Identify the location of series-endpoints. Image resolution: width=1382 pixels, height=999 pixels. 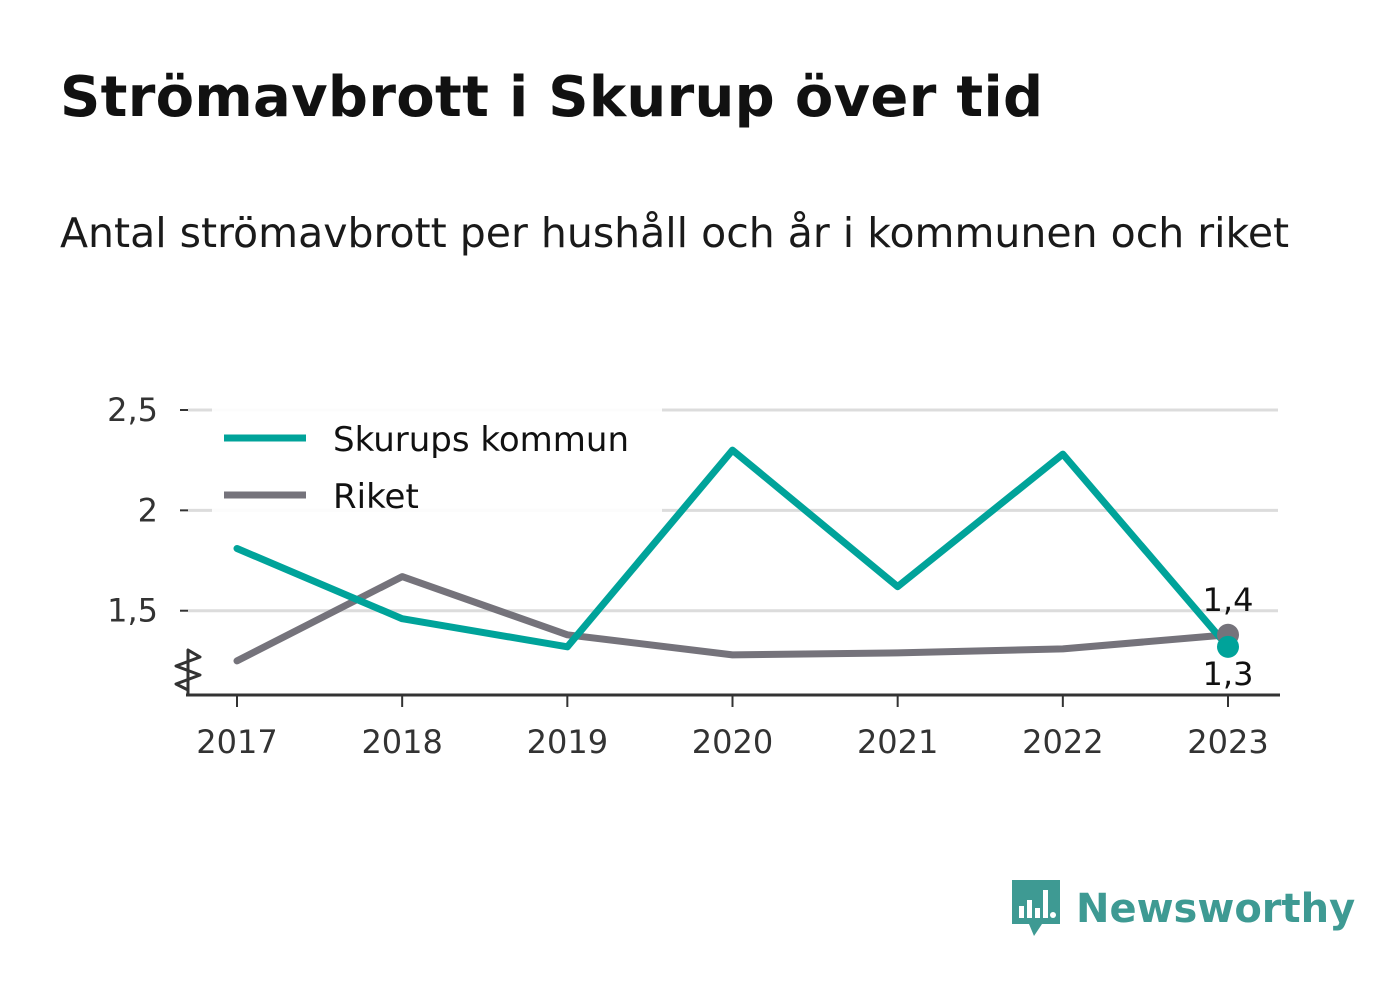
(1228, 640).